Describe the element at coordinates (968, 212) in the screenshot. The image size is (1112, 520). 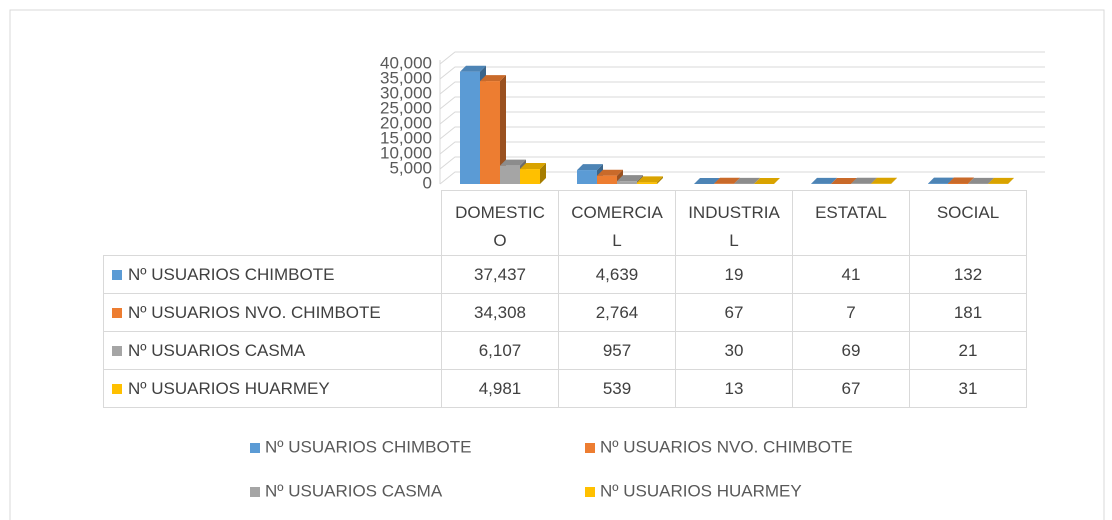
I see `category-label: SOCIAL` at that location.